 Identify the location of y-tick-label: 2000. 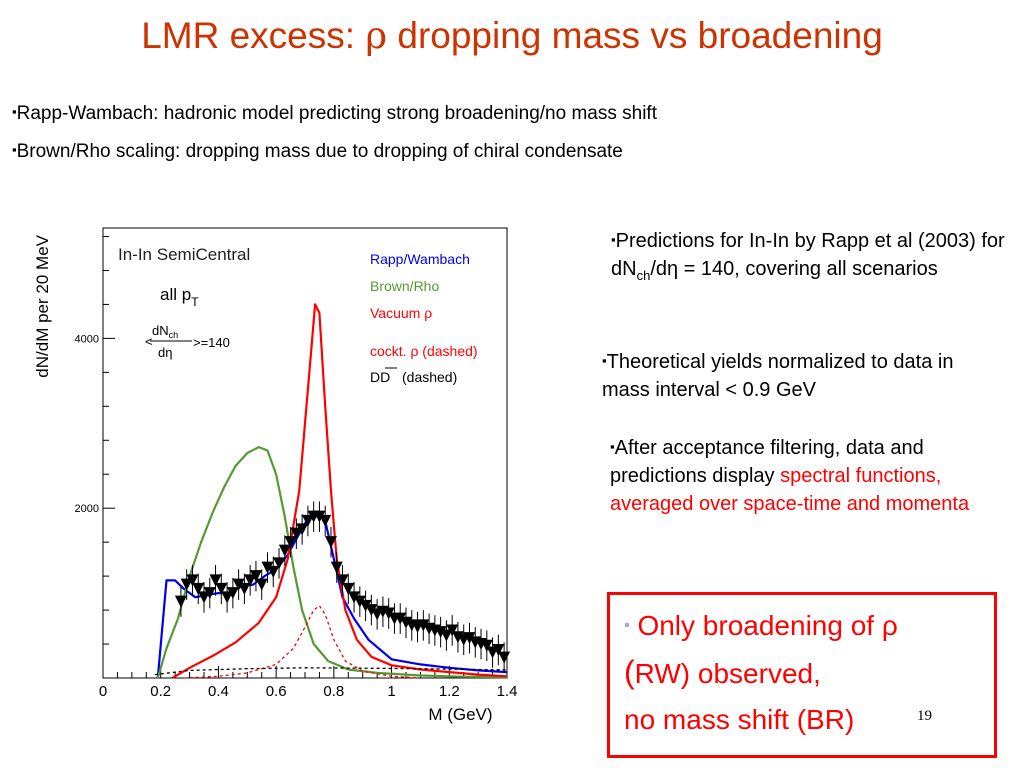
(87, 509).